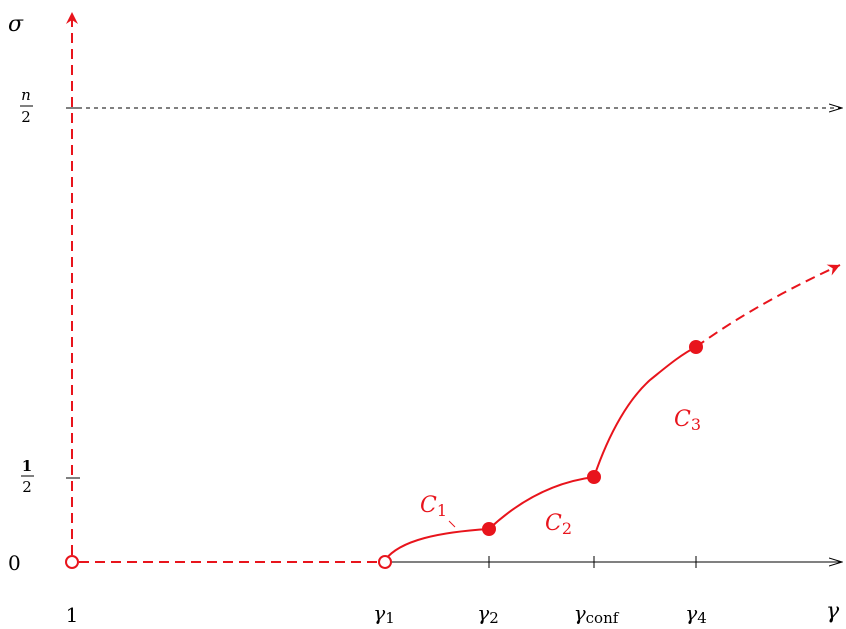 The height and width of the screenshot is (629, 846). I want to click on y-tick-top-denominator: 2, so click(26, 117).